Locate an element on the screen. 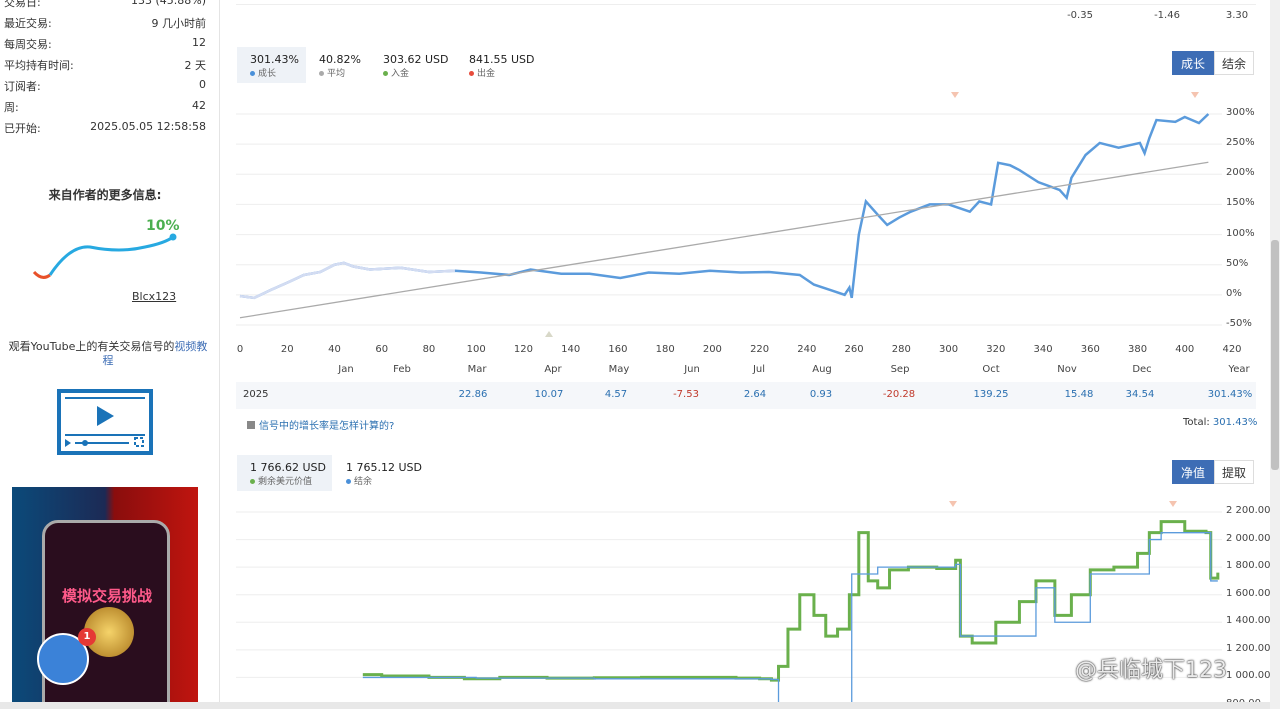 The image size is (1280, 709). notification-badge: 1 is located at coordinates (87, 637).